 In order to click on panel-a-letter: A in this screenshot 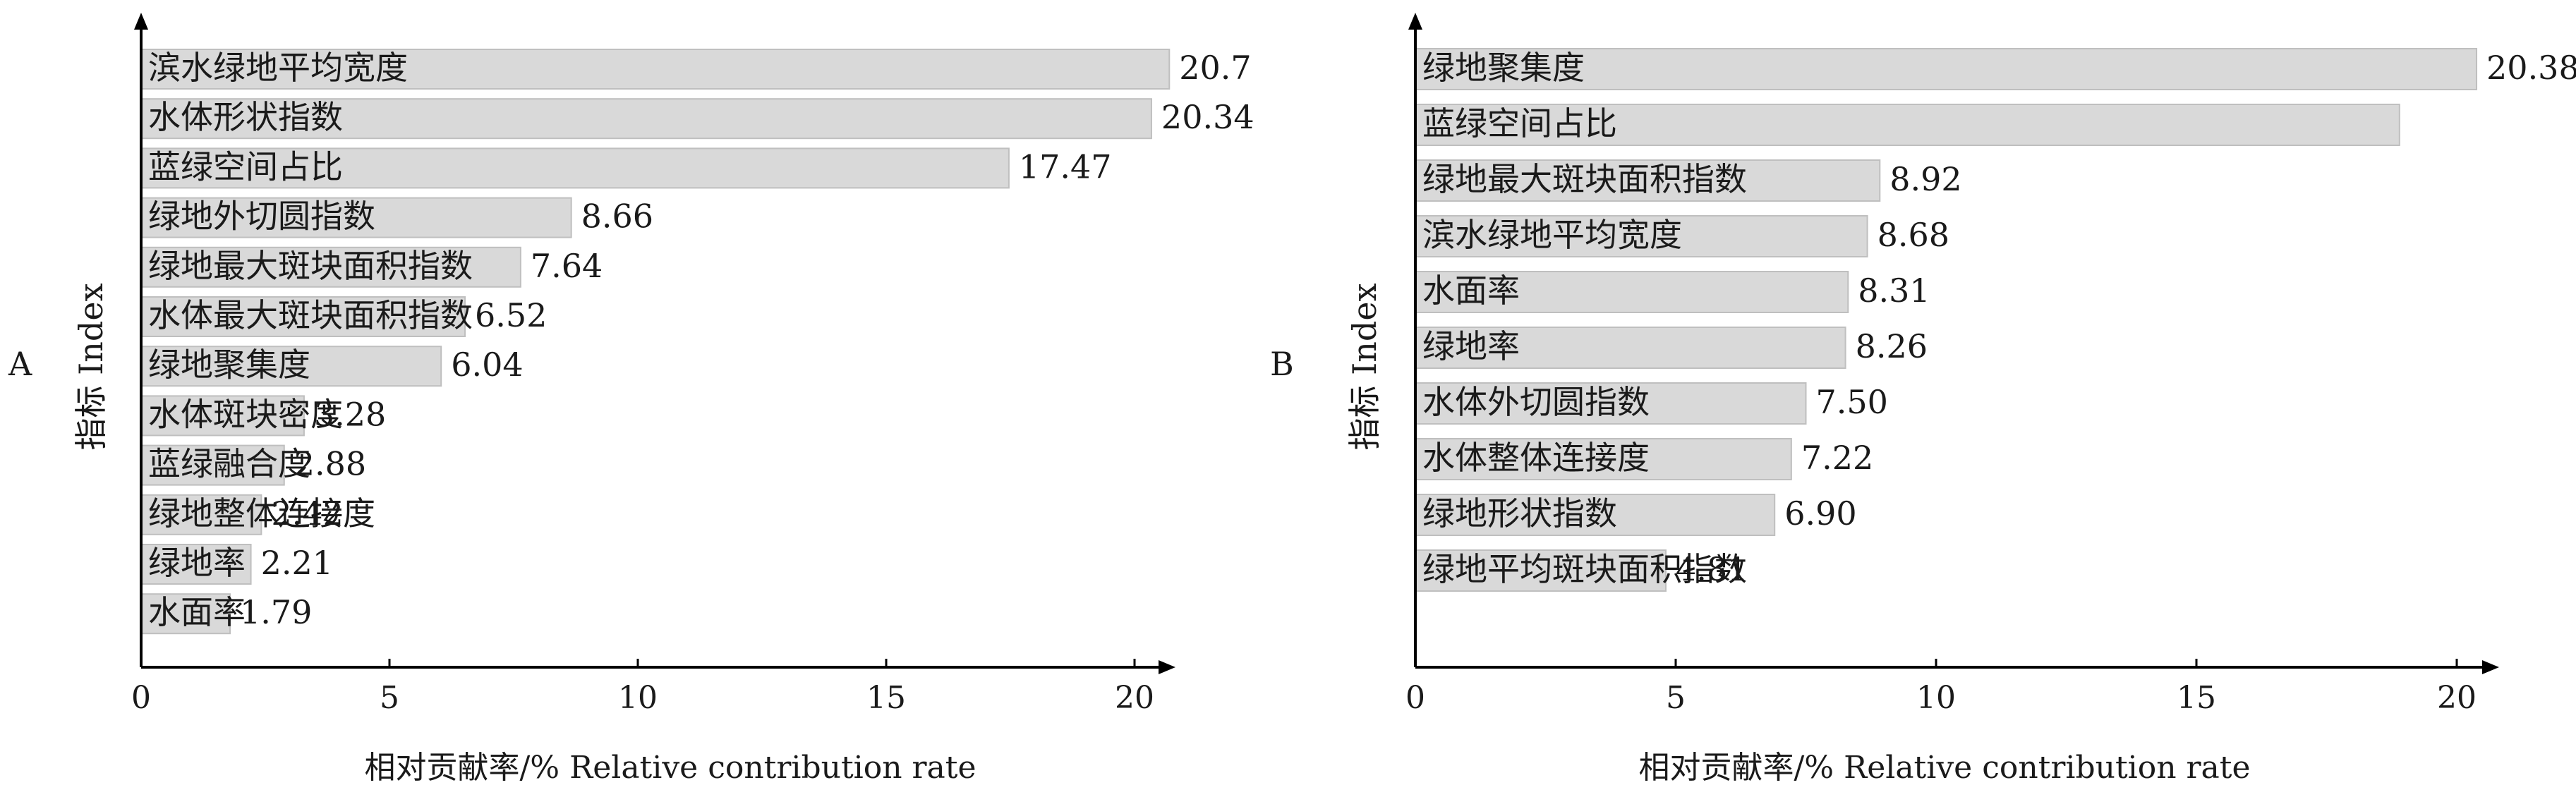, I will do `click(20, 364)`.